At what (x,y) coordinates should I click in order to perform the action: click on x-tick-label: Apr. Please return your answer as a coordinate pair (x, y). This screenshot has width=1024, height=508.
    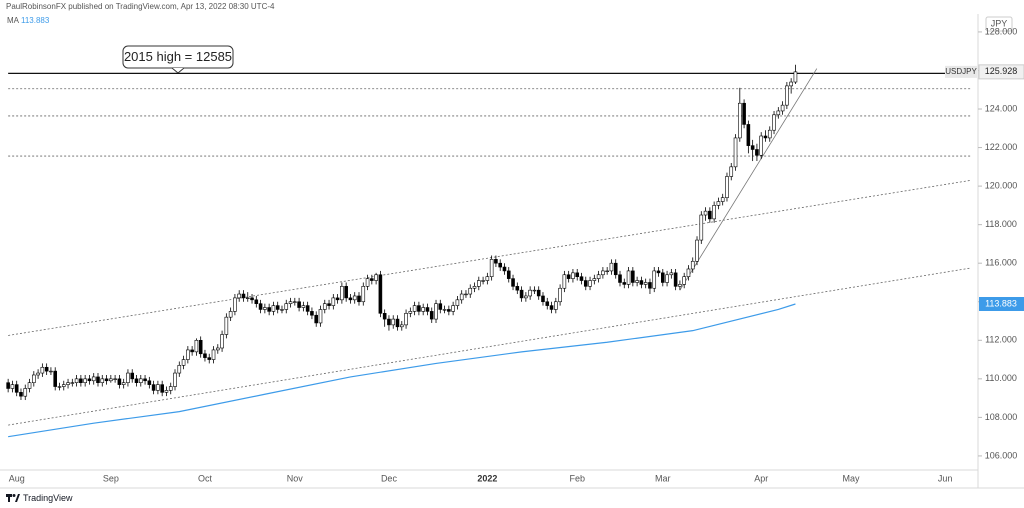
    Looking at the image, I should click on (761, 478).